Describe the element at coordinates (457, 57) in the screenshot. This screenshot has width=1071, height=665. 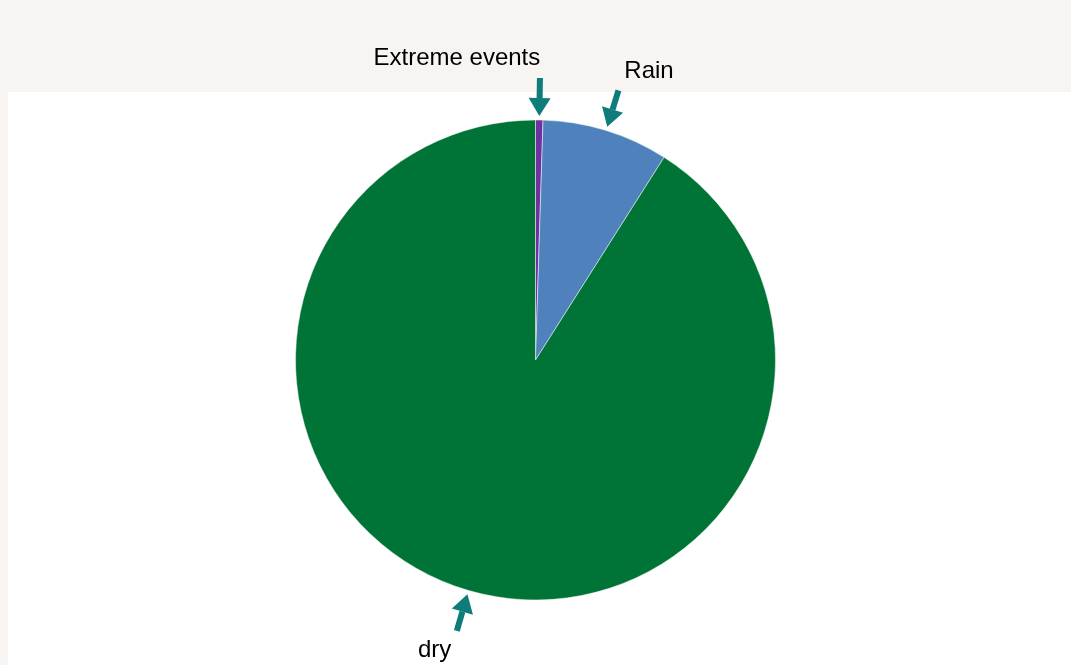
I see `slice-label: Extreme events` at that location.